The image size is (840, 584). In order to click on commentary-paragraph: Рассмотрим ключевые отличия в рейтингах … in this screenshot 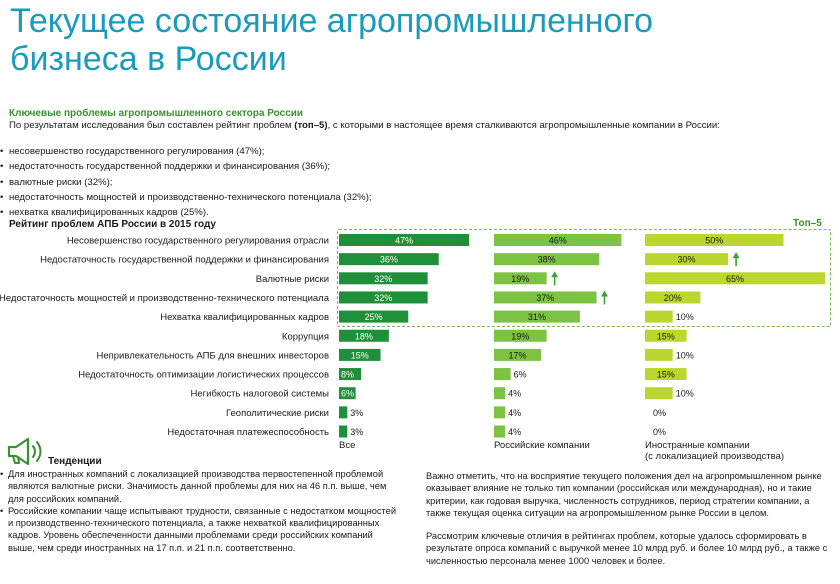, I will do `click(627, 548)`.